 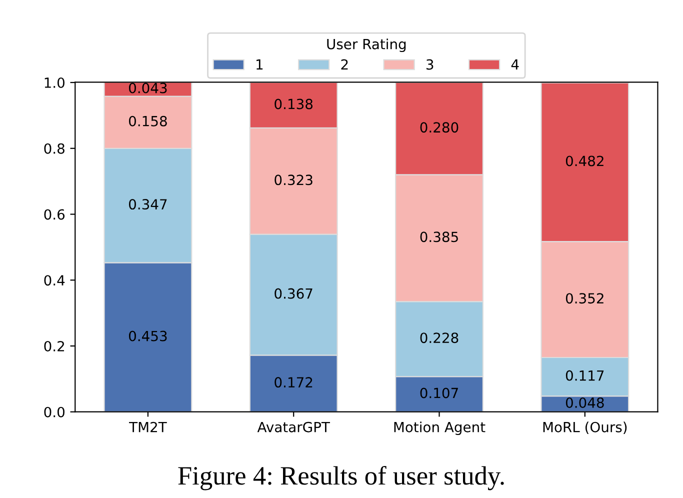 What do you see at coordinates (54, 346) in the screenshot?
I see `y-tick-label: 0.2` at bounding box center [54, 346].